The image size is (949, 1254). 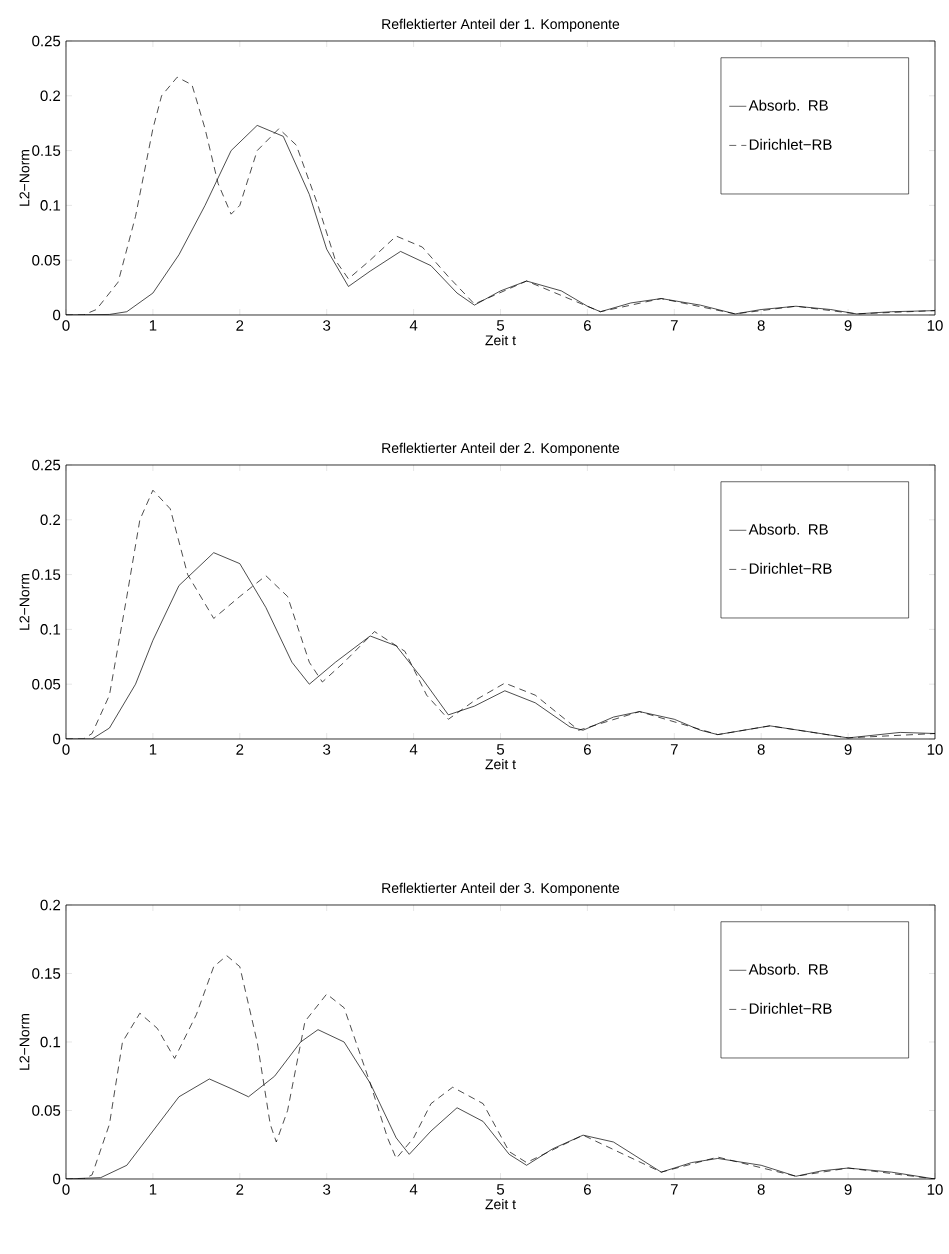 I want to click on chart-title: Reflektierter Anteil der 3. Komponente, so click(x=501, y=889).